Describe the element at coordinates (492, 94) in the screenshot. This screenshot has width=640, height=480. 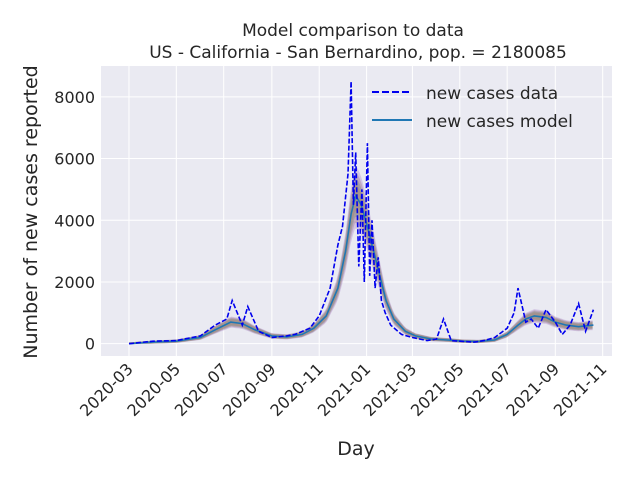
I see `legend-label-data: new cases data` at that location.